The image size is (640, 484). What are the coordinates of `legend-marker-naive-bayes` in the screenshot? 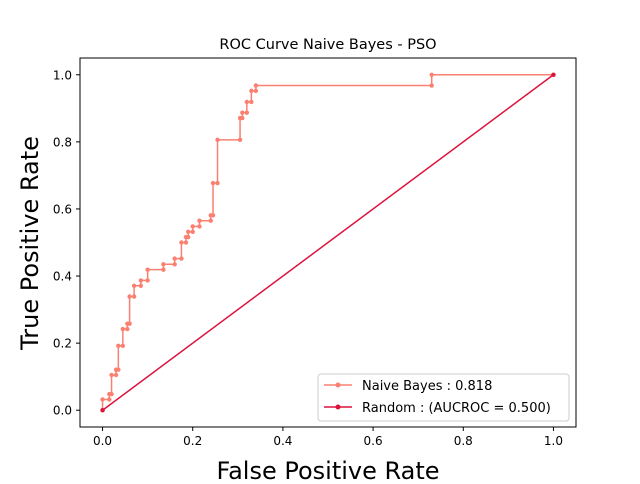 It's located at (338, 385).